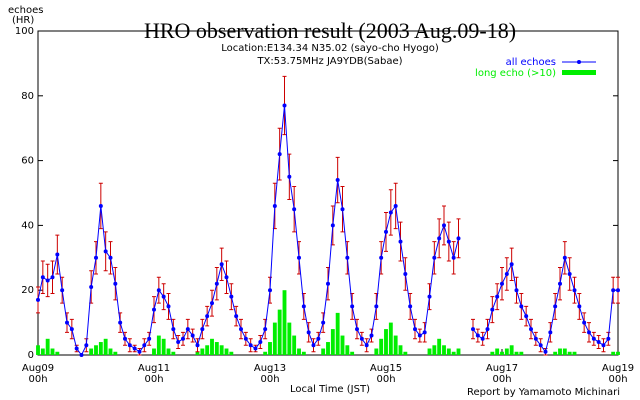  What do you see at coordinates (24, 31) in the screenshot?
I see `y-tick-label: 100` at bounding box center [24, 31].